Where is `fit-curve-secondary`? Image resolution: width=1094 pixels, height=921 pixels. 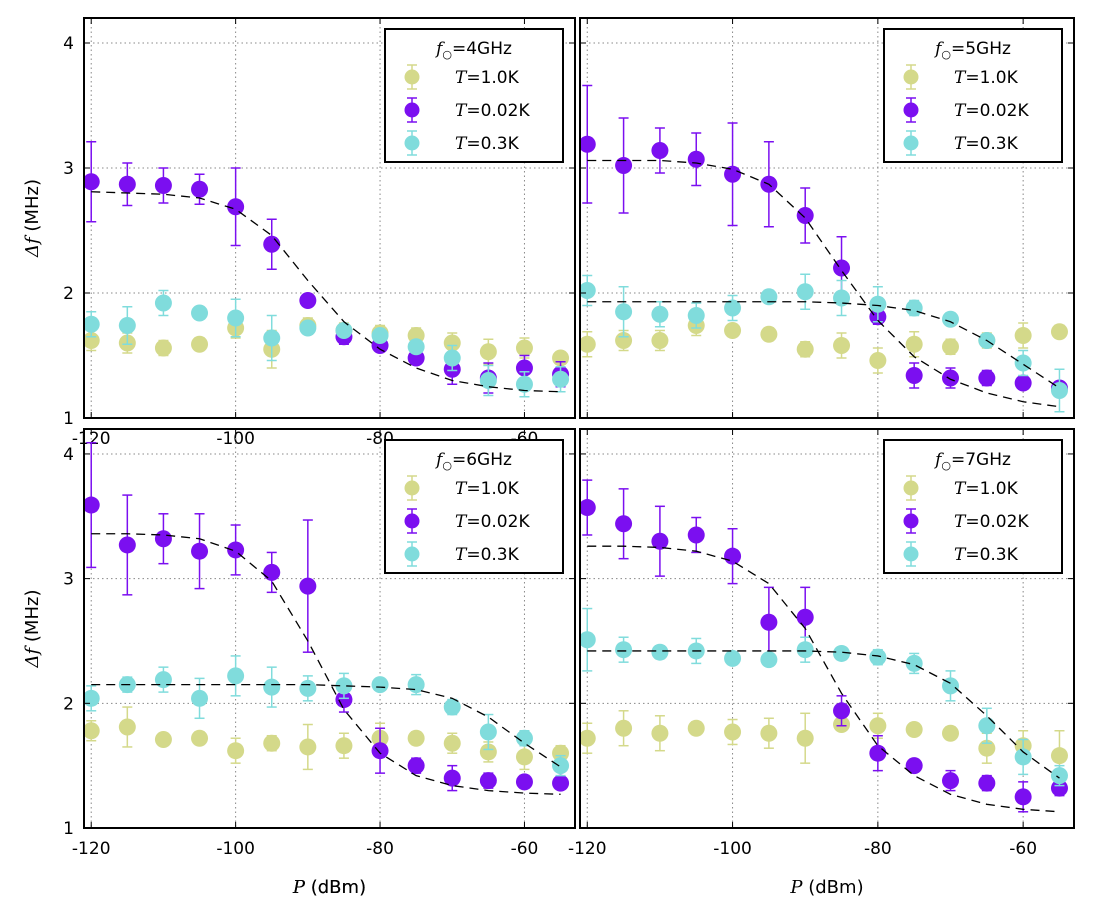
fit-curve-secondary is located at coordinates (326, 725).